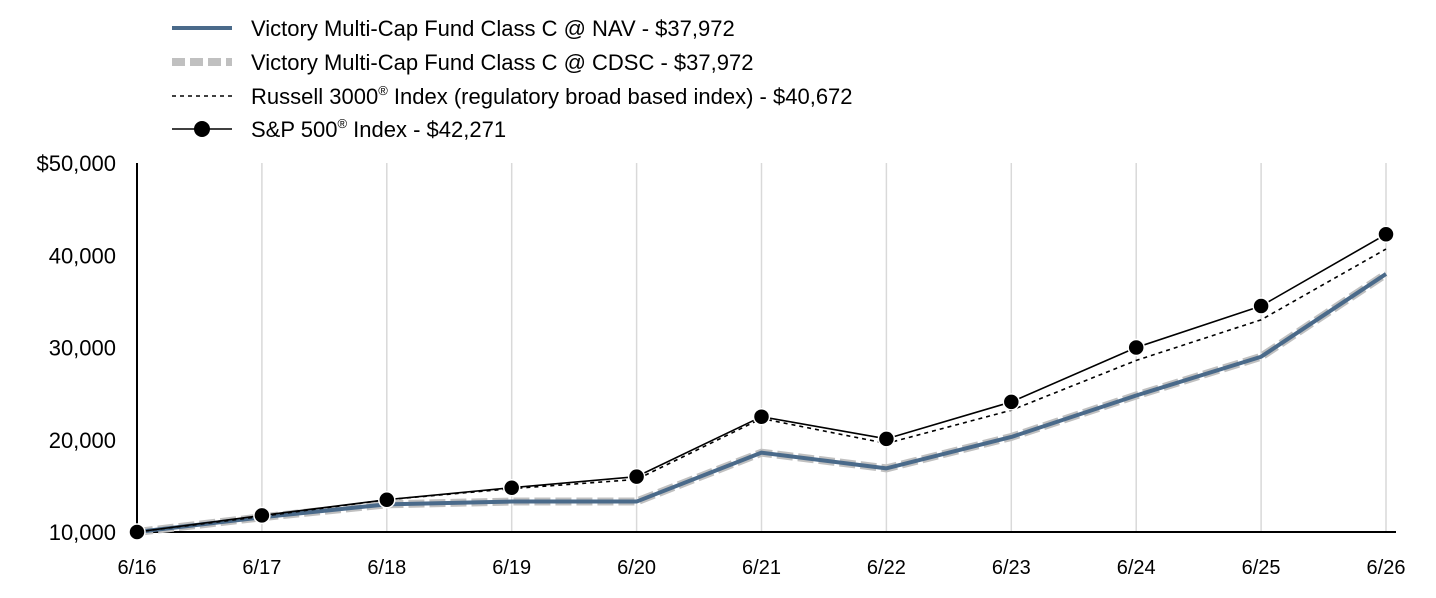  Describe the element at coordinates (386, 568) in the screenshot. I see `x-tick-label: 6/18` at that location.